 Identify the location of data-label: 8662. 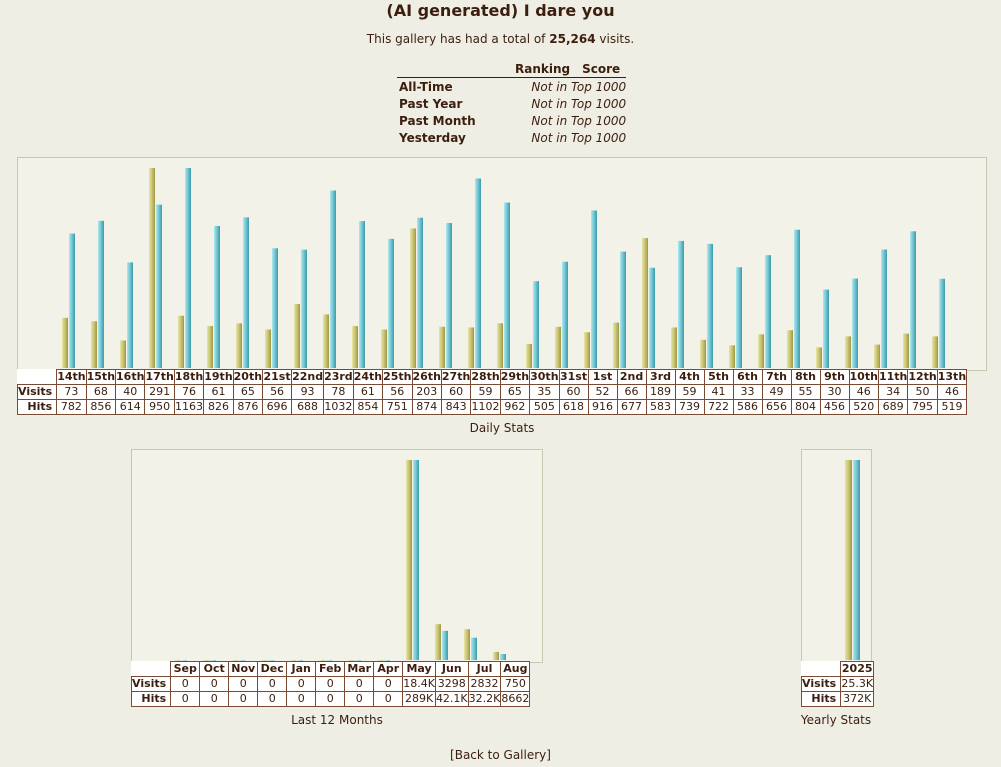
(515, 699).